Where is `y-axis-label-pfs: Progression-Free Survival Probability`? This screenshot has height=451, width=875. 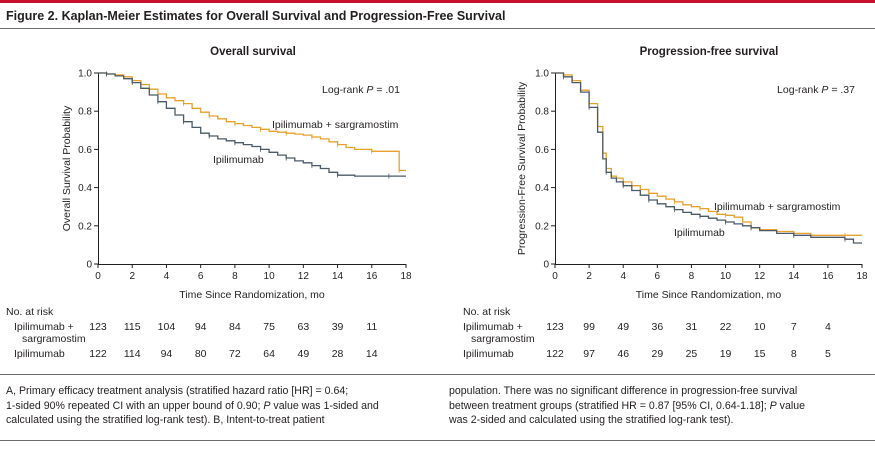 y-axis-label-pfs: Progression-Free Survival Probability is located at coordinates (522, 168).